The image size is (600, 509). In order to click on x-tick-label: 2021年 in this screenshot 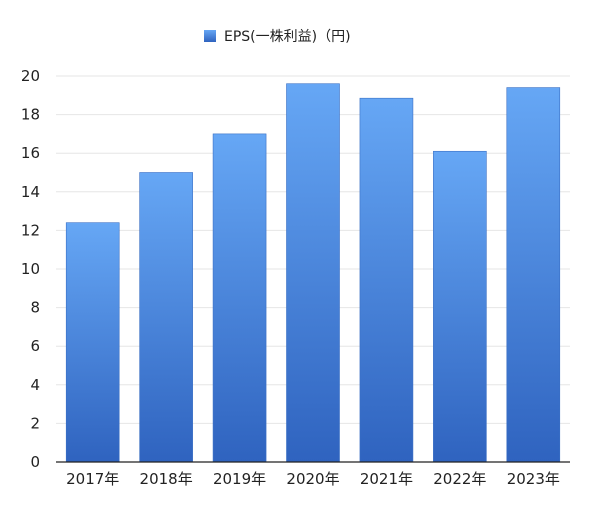, I will do `click(386, 479)`.